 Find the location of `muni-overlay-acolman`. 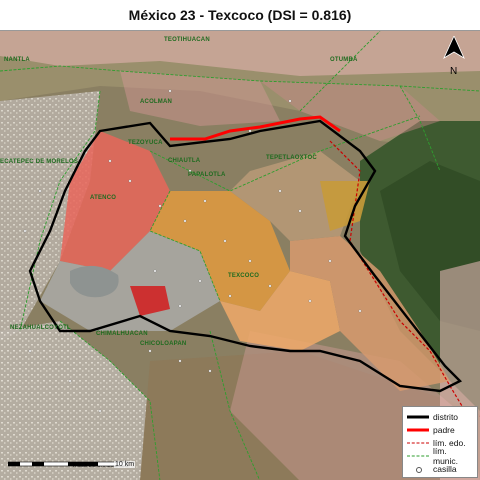

muni-overlay-acolman is located at coordinates (200, 98).